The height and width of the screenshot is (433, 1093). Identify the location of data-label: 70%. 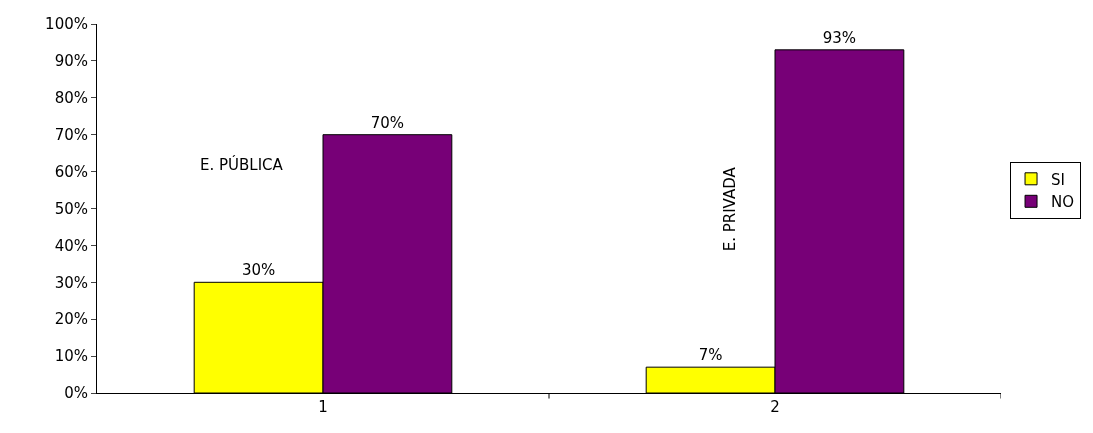
(387, 122).